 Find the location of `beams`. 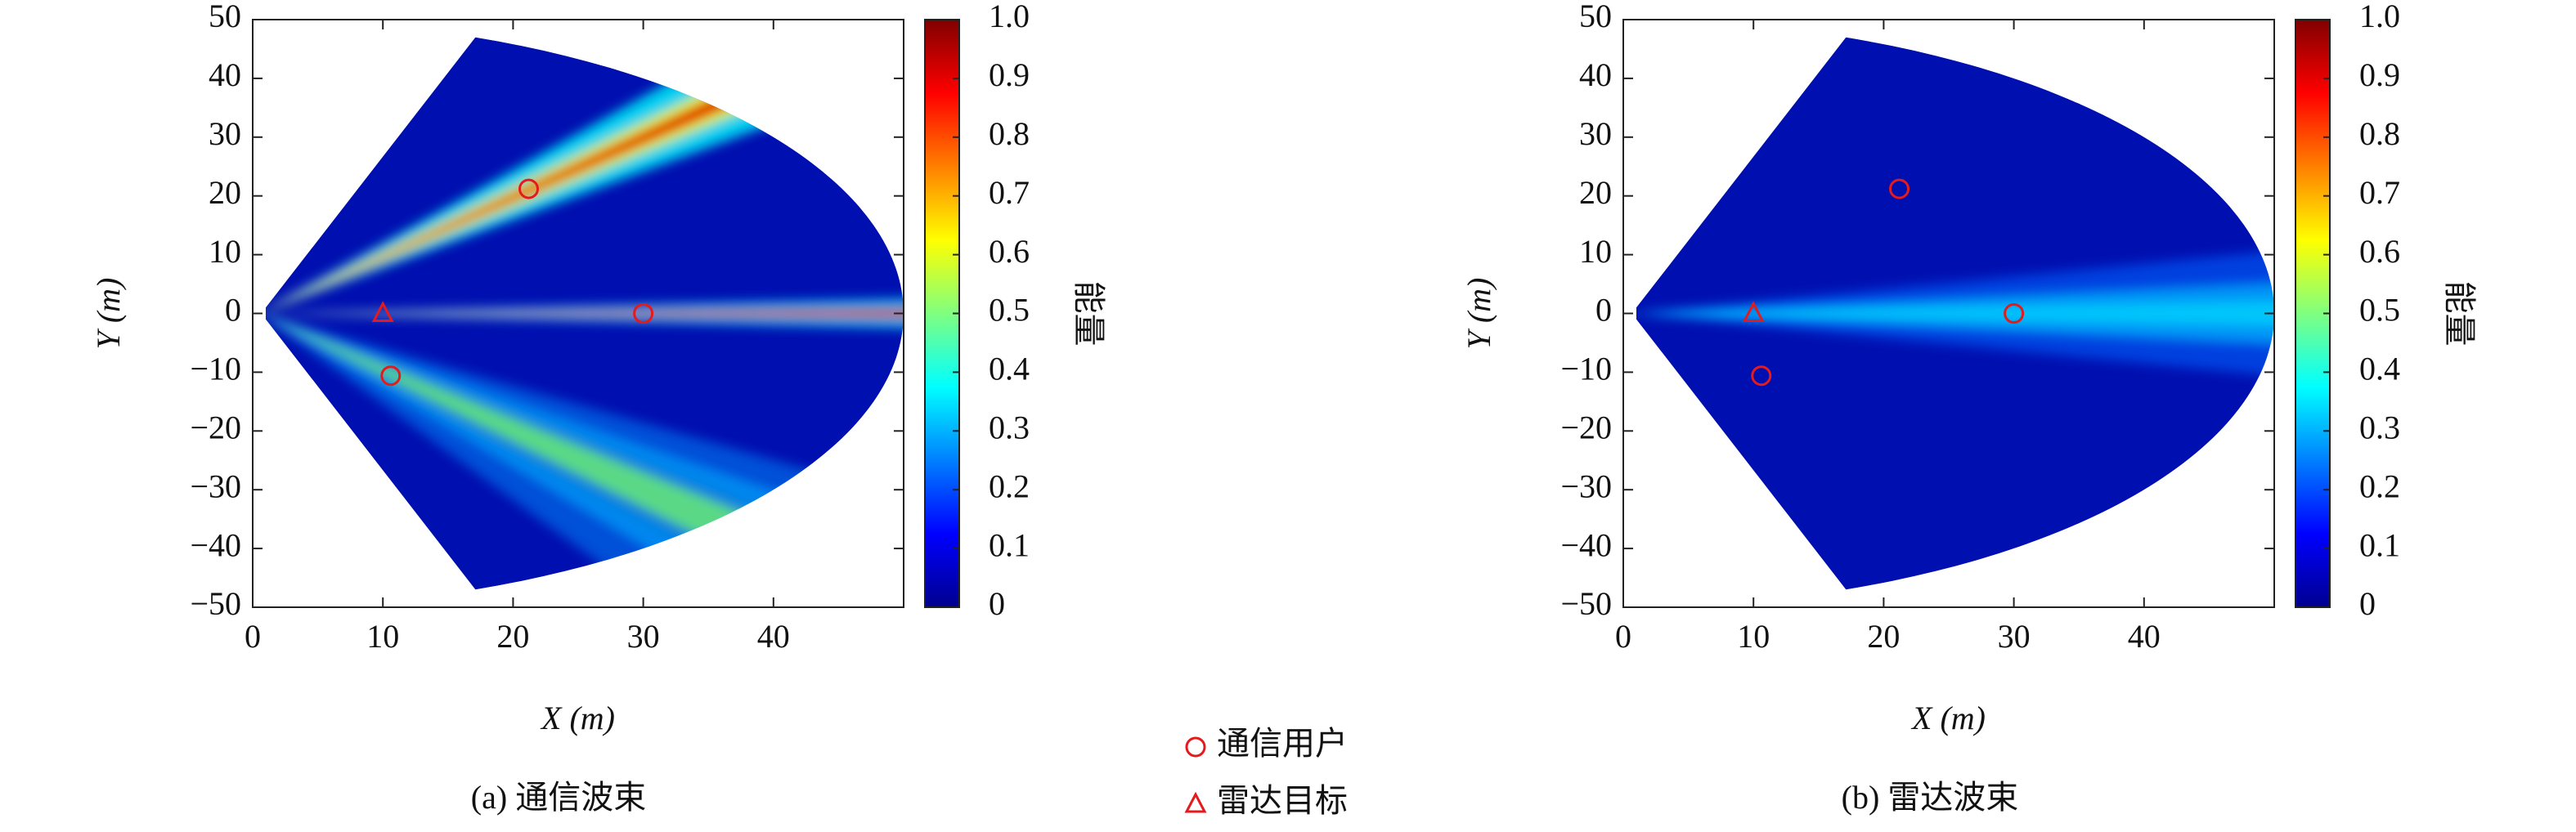

beams is located at coordinates (1955, 313).